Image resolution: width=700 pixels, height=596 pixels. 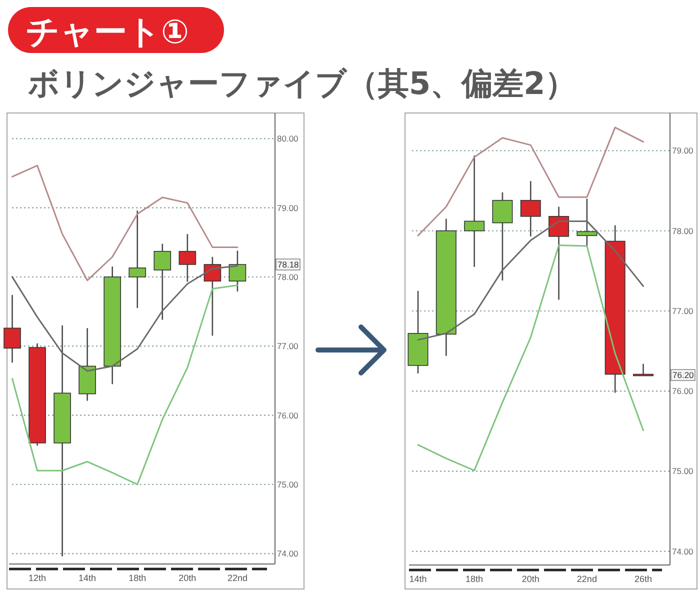 What do you see at coordinates (107, 31) in the screenshot?
I see `chart-title: チャート①` at bounding box center [107, 31].